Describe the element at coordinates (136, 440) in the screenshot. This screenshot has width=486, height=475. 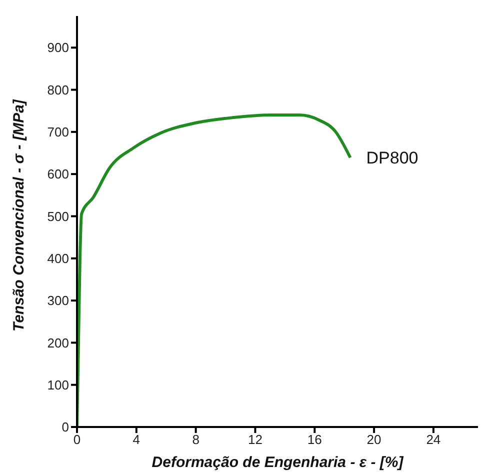
I see `x-tick-label: 4` at that location.